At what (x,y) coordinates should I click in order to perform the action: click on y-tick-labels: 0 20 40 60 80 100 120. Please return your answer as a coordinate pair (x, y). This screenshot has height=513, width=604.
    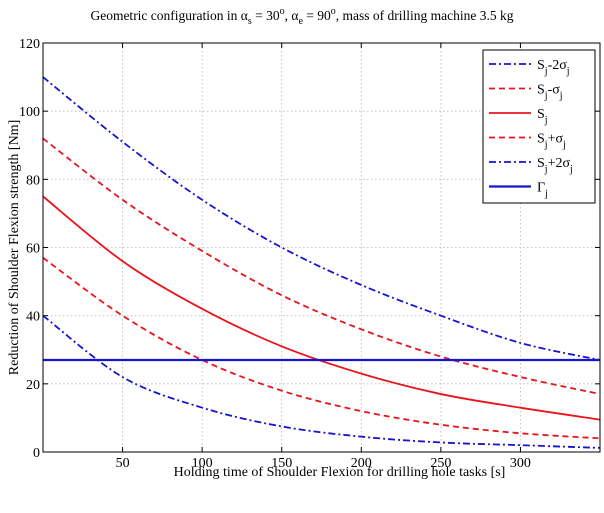
    Looking at the image, I should click on (29, 249).